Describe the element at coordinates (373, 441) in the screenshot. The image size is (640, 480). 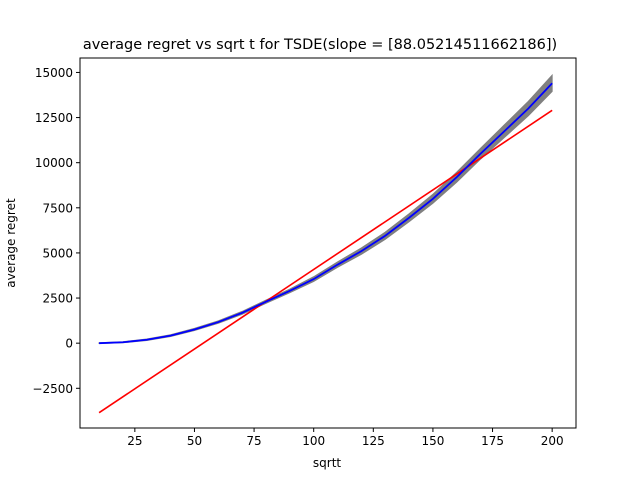
I see `x-tick-label: 125` at that location.